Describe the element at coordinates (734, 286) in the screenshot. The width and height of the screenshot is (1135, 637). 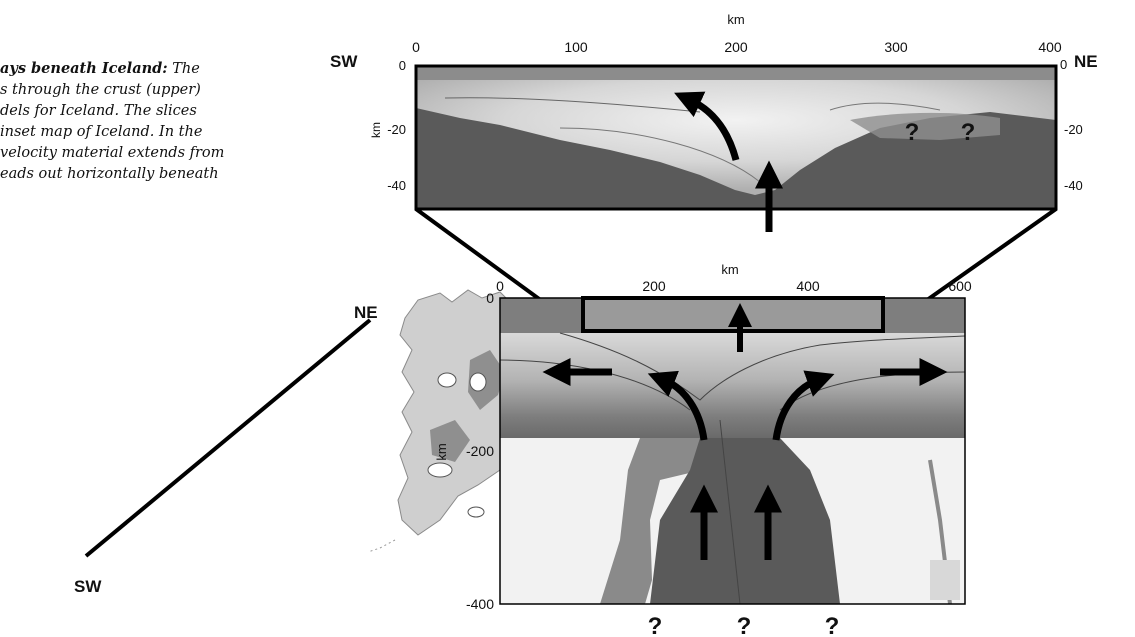
I see `lower-x-ticks: 0 200 400 600` at that location.